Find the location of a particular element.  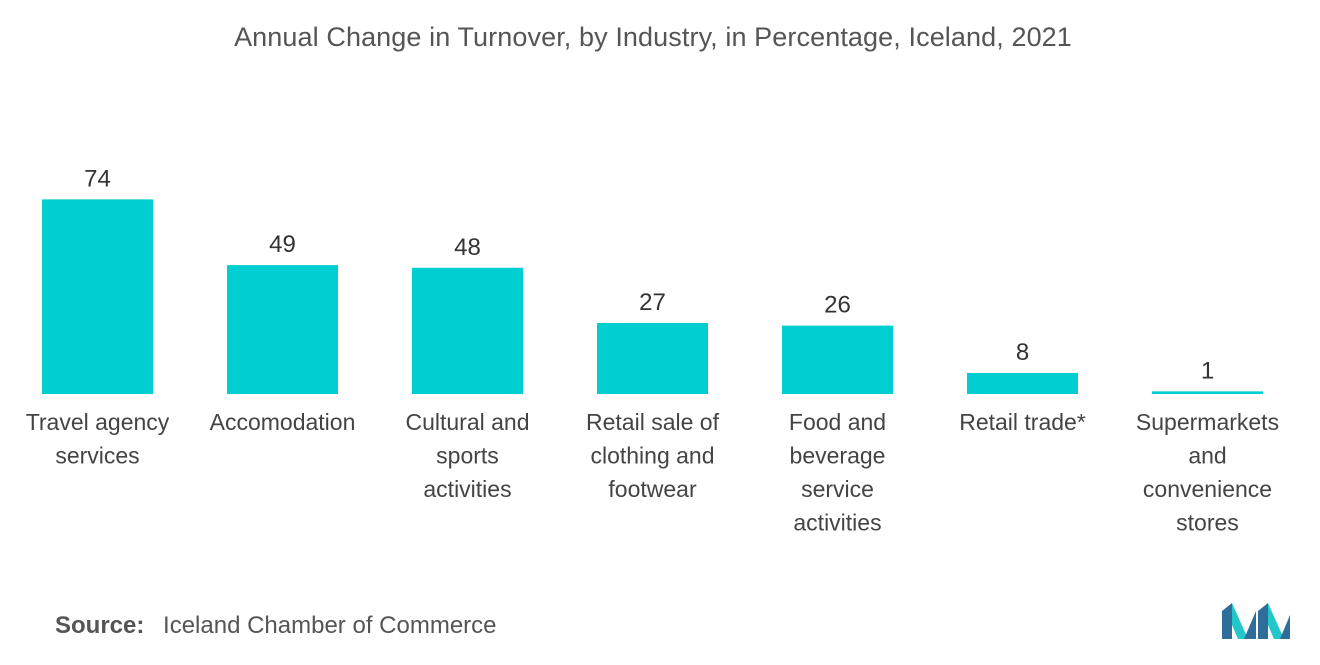

category-label: Accomodation is located at coordinates (283, 422).